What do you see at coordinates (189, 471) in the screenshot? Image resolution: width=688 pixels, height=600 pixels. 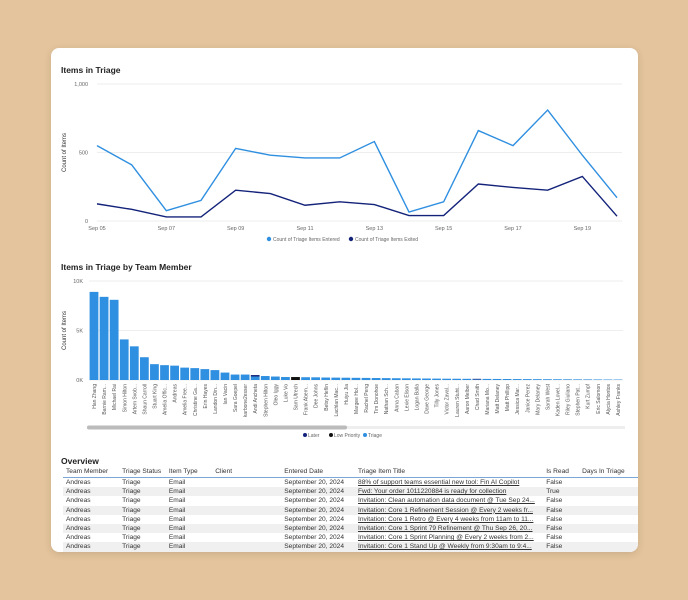 I see `column-header: Item Type` at bounding box center [189, 471].